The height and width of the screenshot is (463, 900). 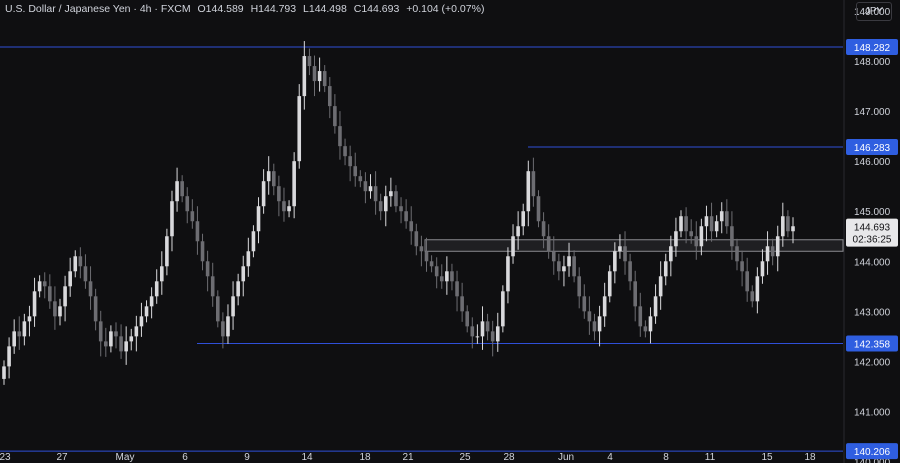 What do you see at coordinates (872, 212) in the screenshot?
I see `y-tick-label: 145.000` at bounding box center [872, 212].